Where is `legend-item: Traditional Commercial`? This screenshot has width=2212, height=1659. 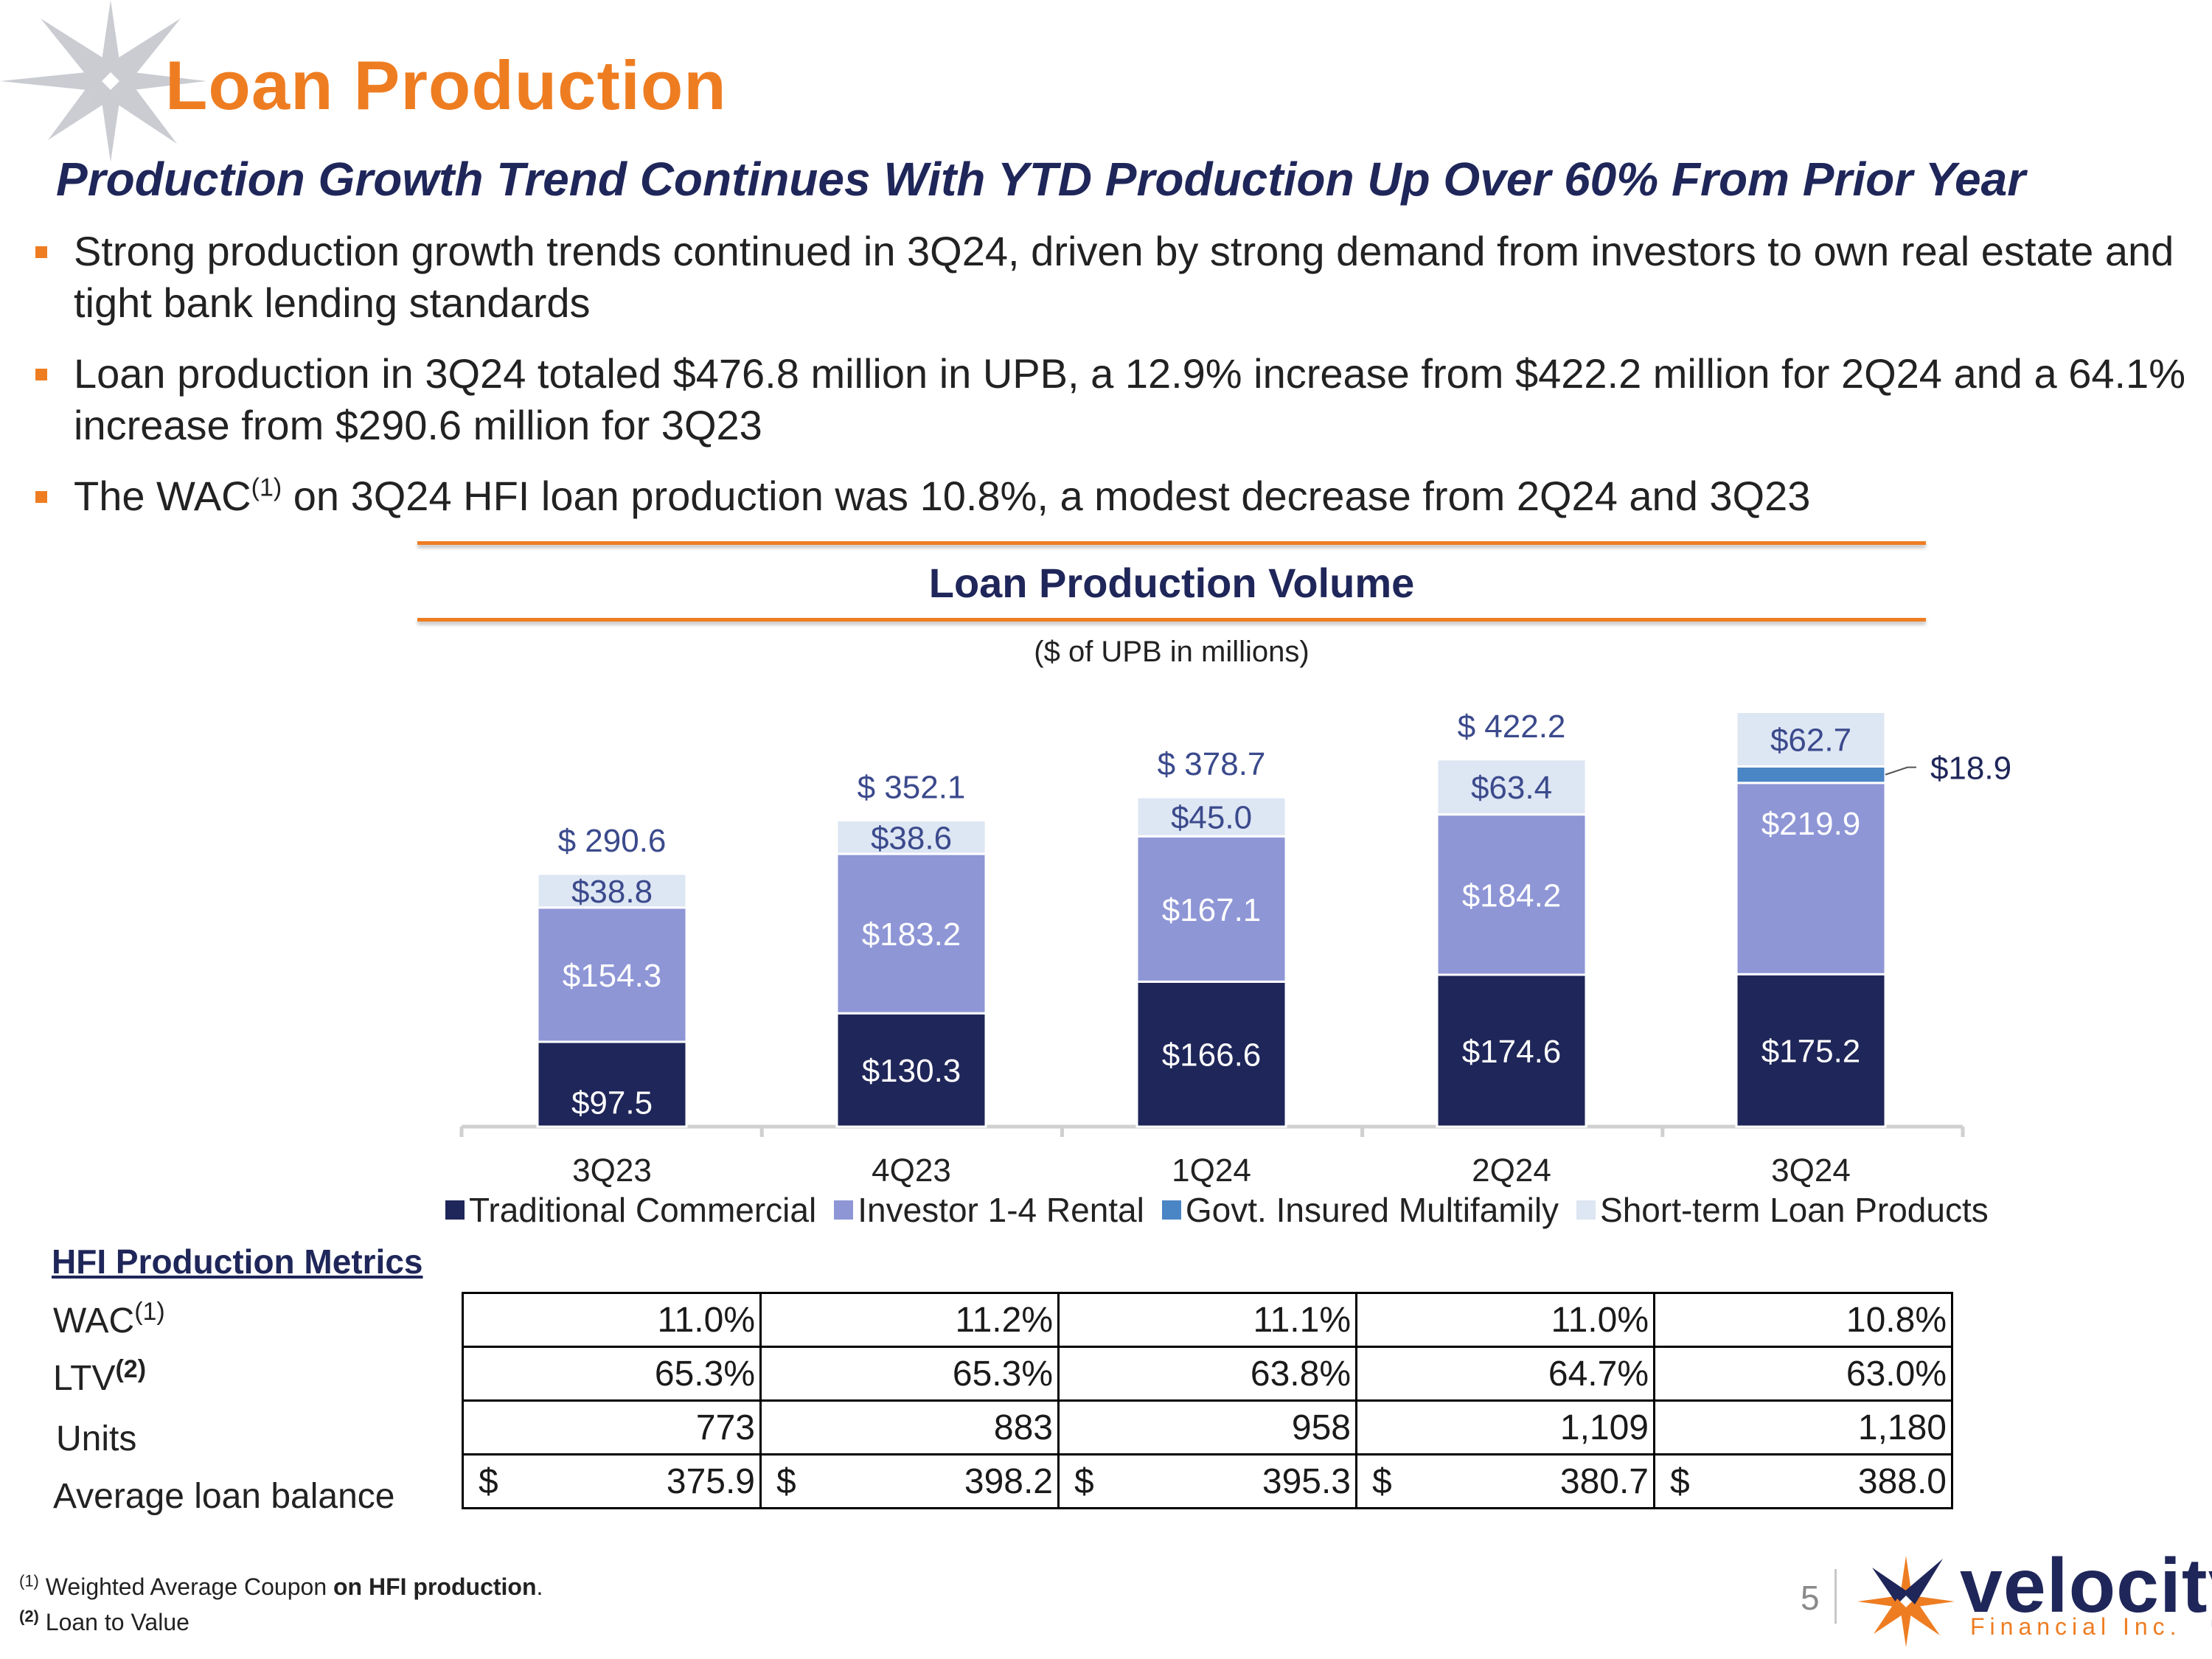
legend-item: Traditional Commercial is located at coordinates (630, 1210).